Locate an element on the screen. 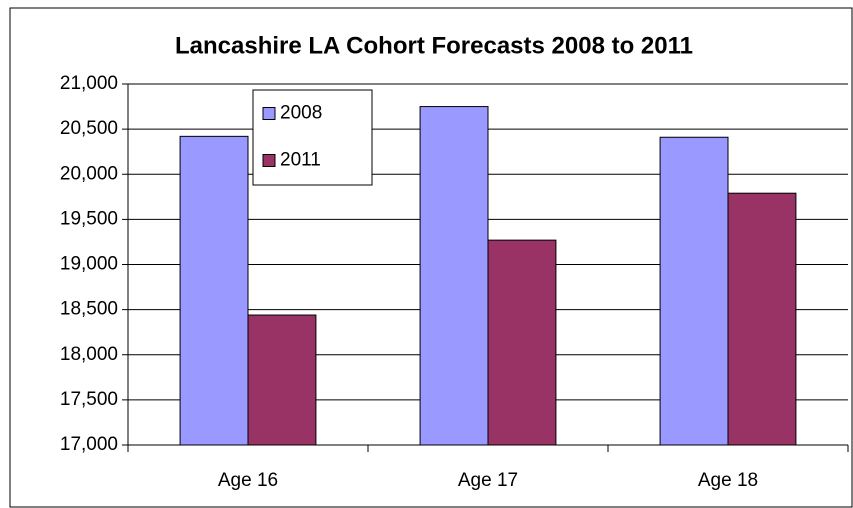  legend-label: 2011 is located at coordinates (300, 160).